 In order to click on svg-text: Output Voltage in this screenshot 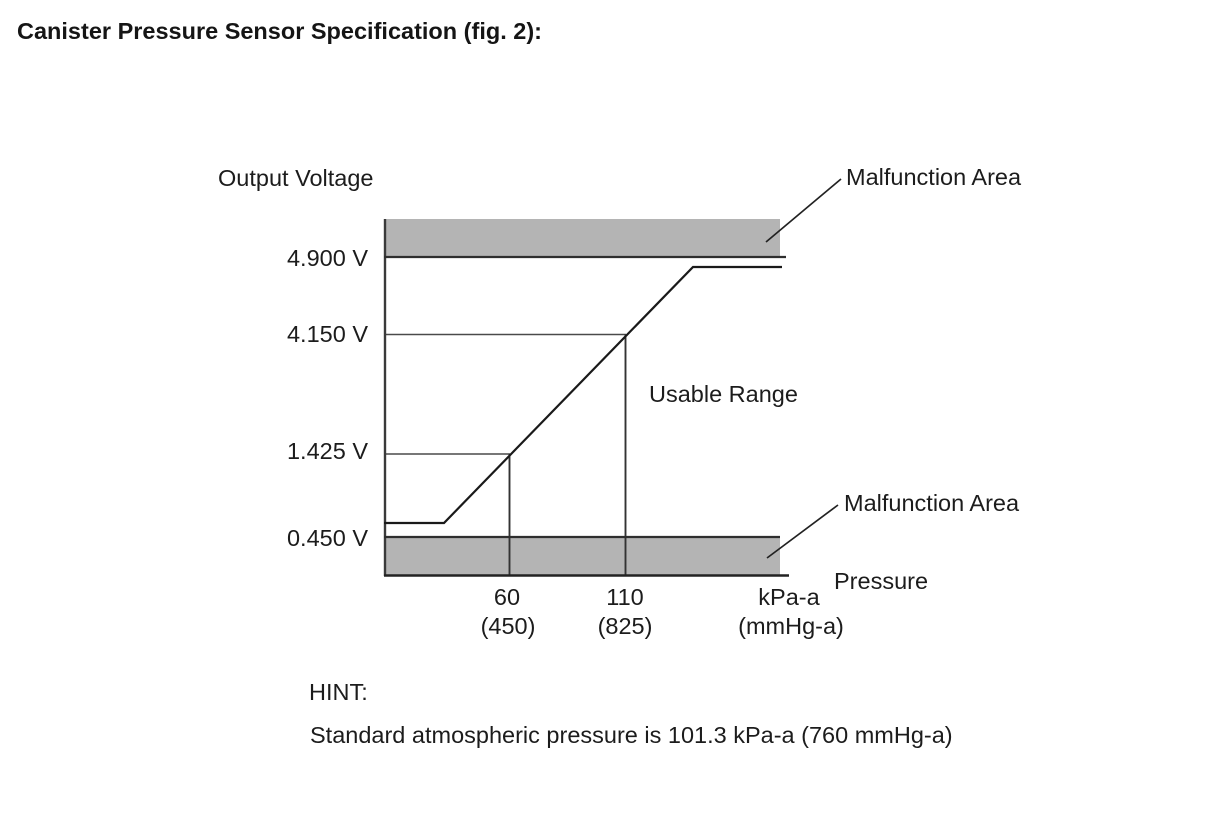, I will do `click(295, 178)`.